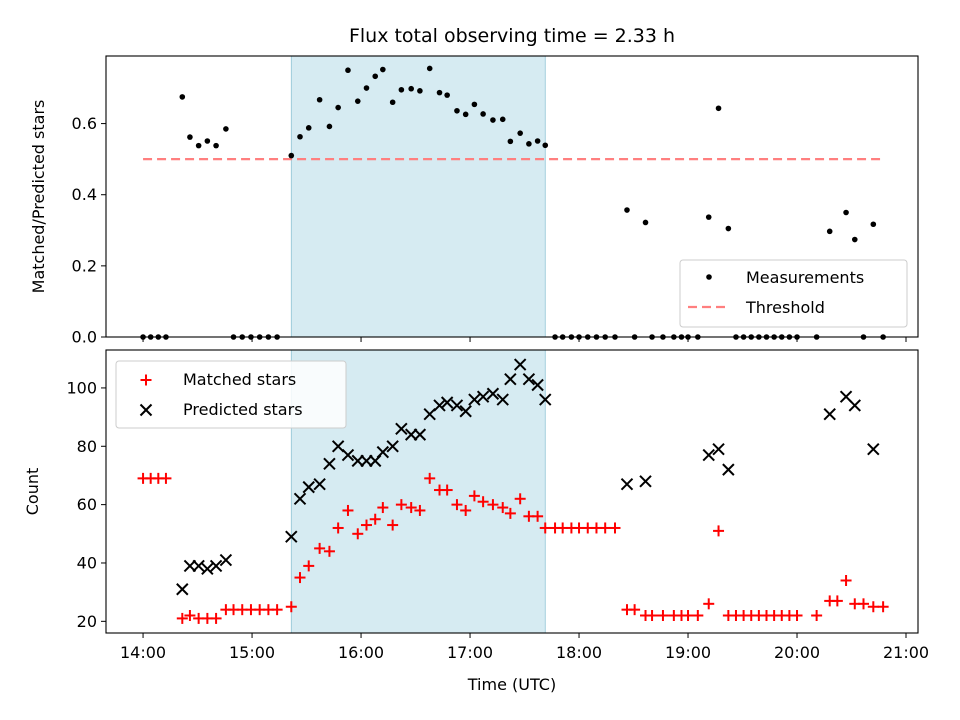  I want to click on x-tick-label: 20:00, so click(797, 652).